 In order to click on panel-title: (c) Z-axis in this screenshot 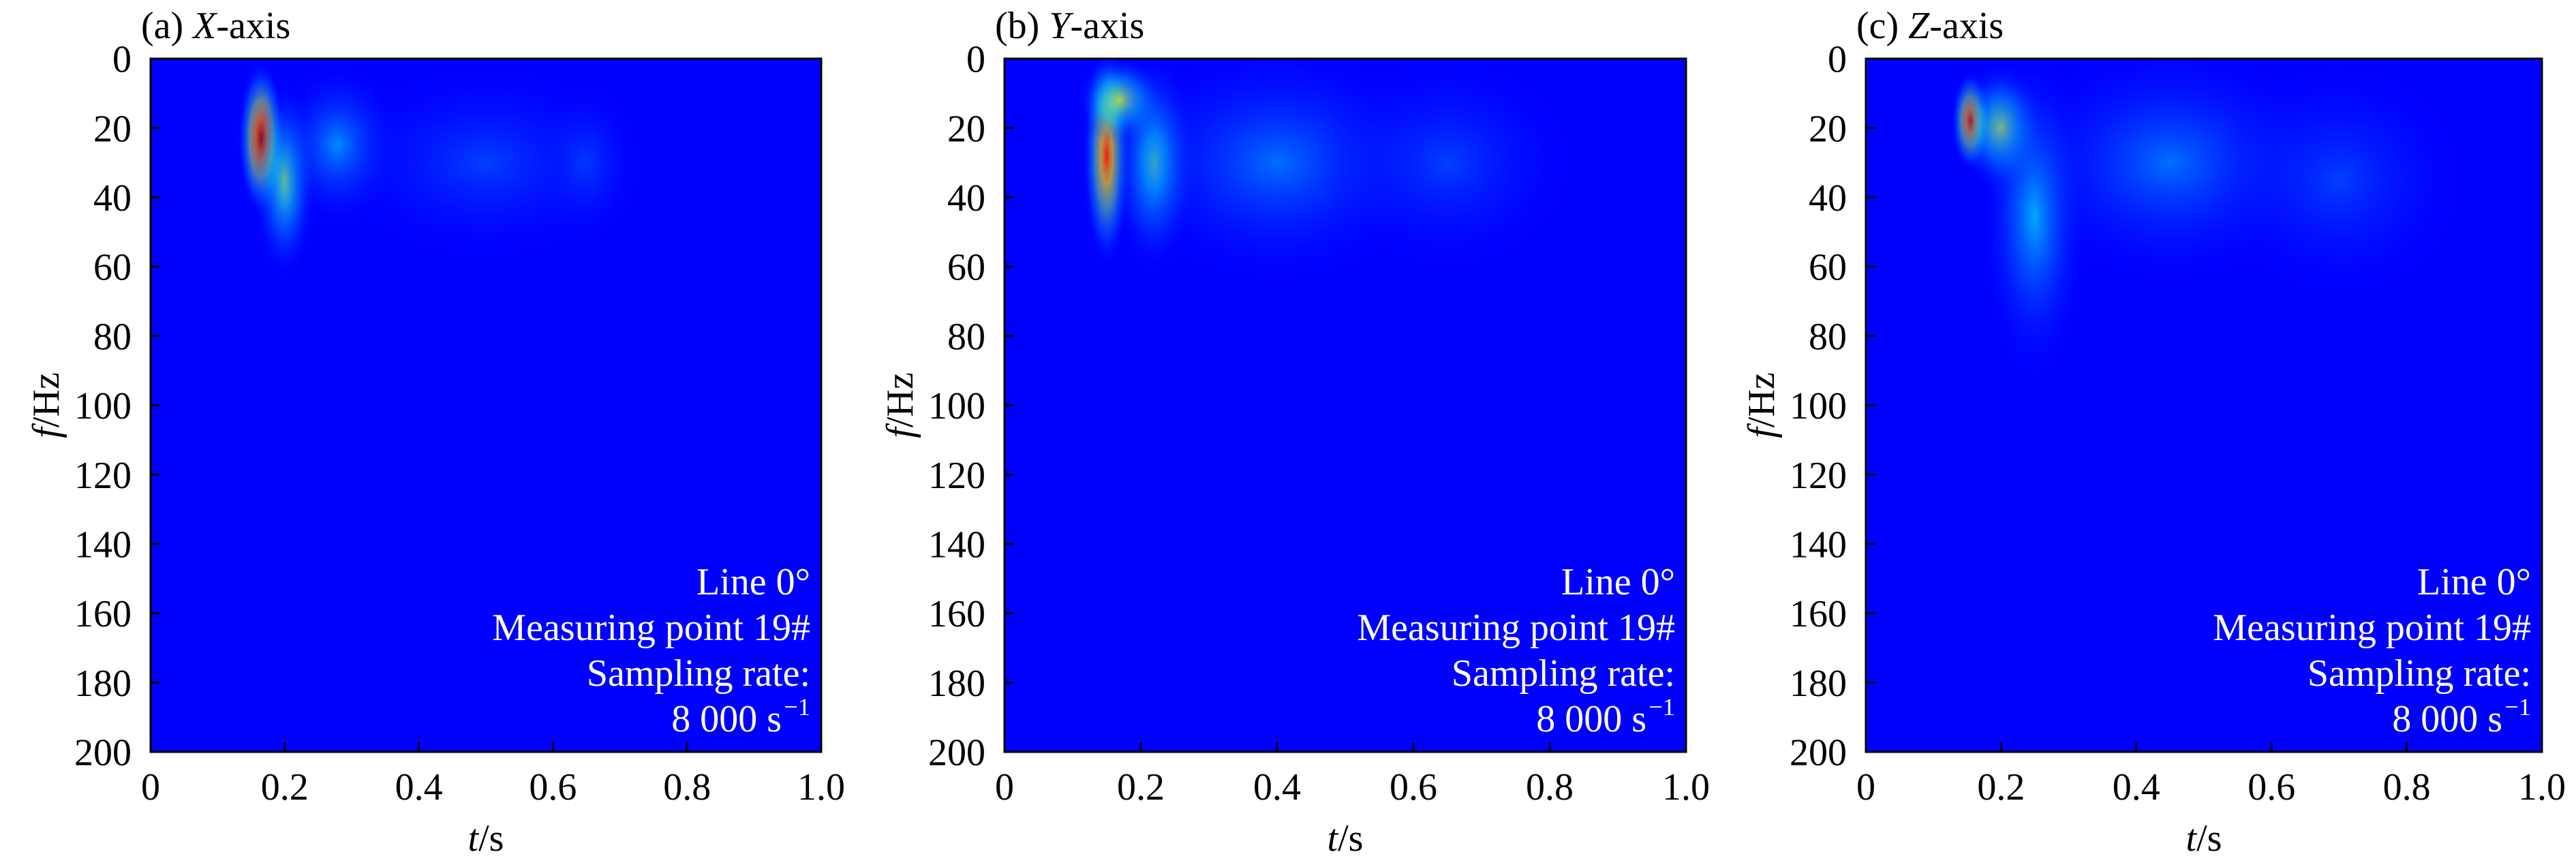, I will do `click(1930, 26)`.